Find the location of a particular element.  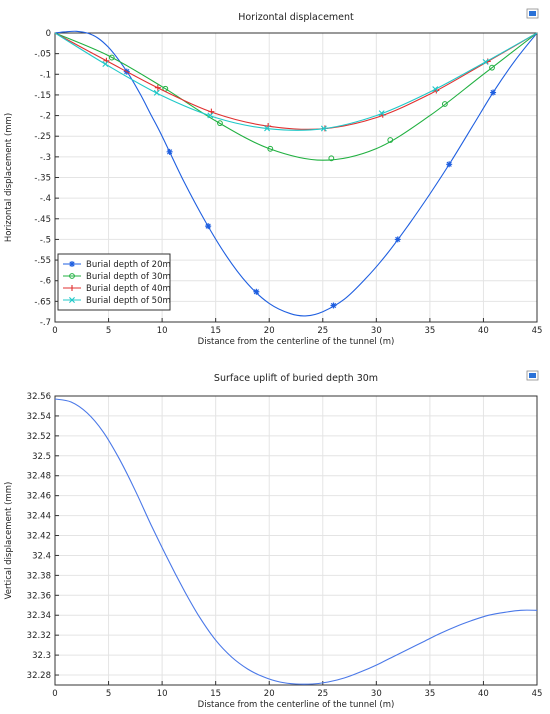

y-tick-label: -.2 is located at coordinates (45, 117).